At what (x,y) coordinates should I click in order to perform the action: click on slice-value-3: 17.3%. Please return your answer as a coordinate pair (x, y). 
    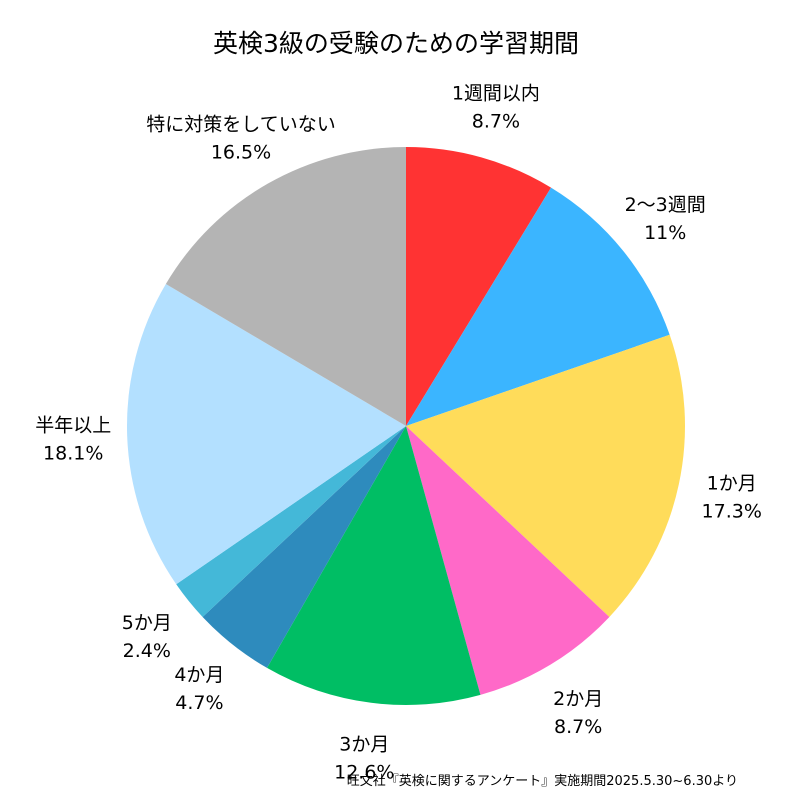
    Looking at the image, I should click on (732, 512).